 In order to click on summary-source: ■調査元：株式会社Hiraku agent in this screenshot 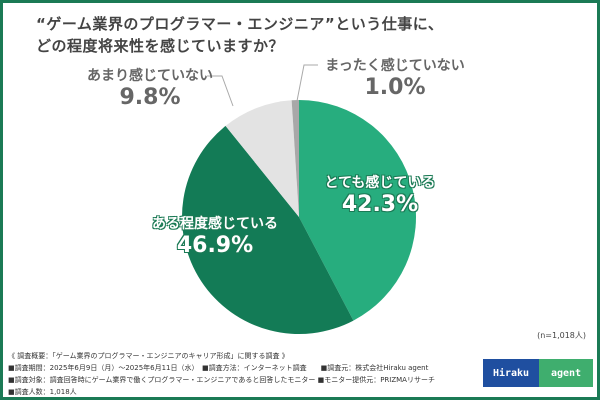, I will do `click(374, 368)`.